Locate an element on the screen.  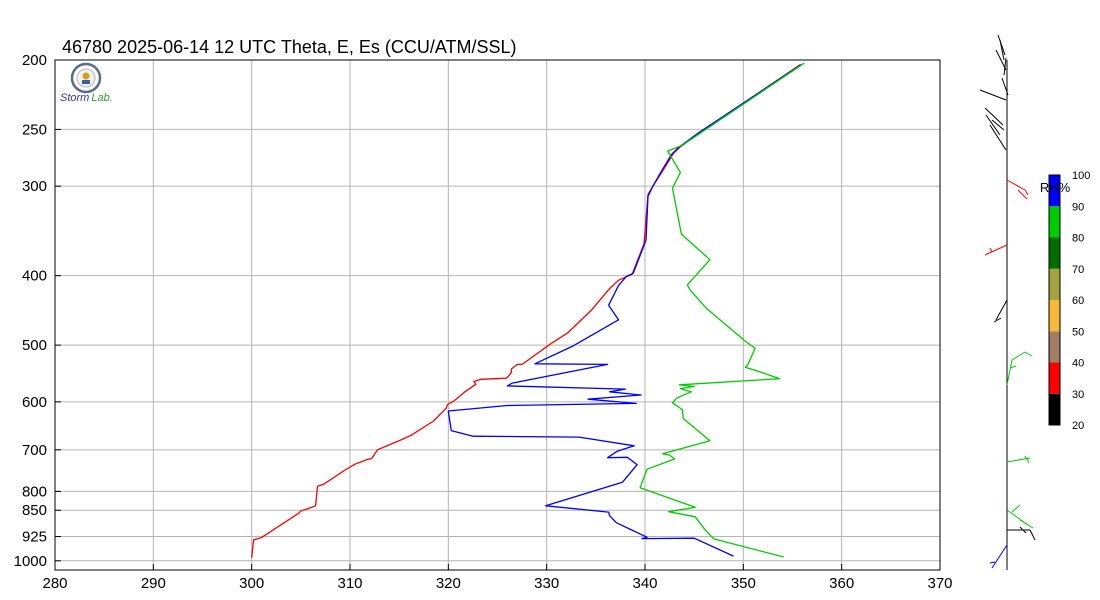
colorbar-tick-label: 40 is located at coordinates (1078, 364).